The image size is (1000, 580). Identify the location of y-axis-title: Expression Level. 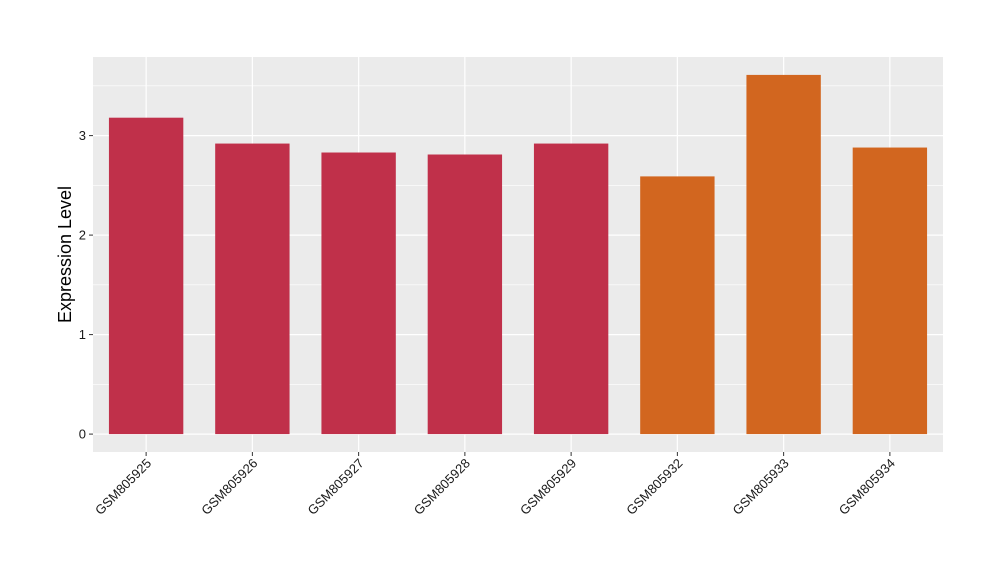
(65, 254).